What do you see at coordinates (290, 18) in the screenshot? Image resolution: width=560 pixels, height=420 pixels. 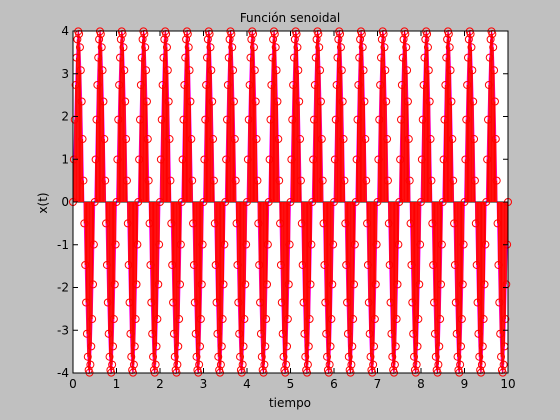 I see `chart-title: Función senoidal` at bounding box center [290, 18].